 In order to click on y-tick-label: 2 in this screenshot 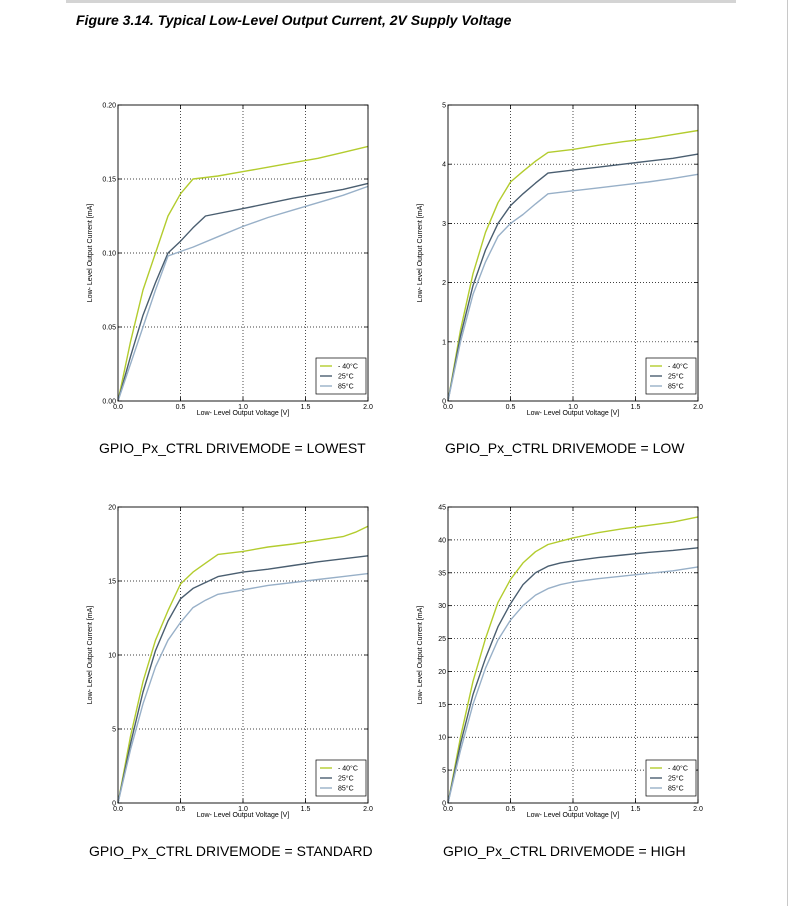, I will do `click(444, 283)`.